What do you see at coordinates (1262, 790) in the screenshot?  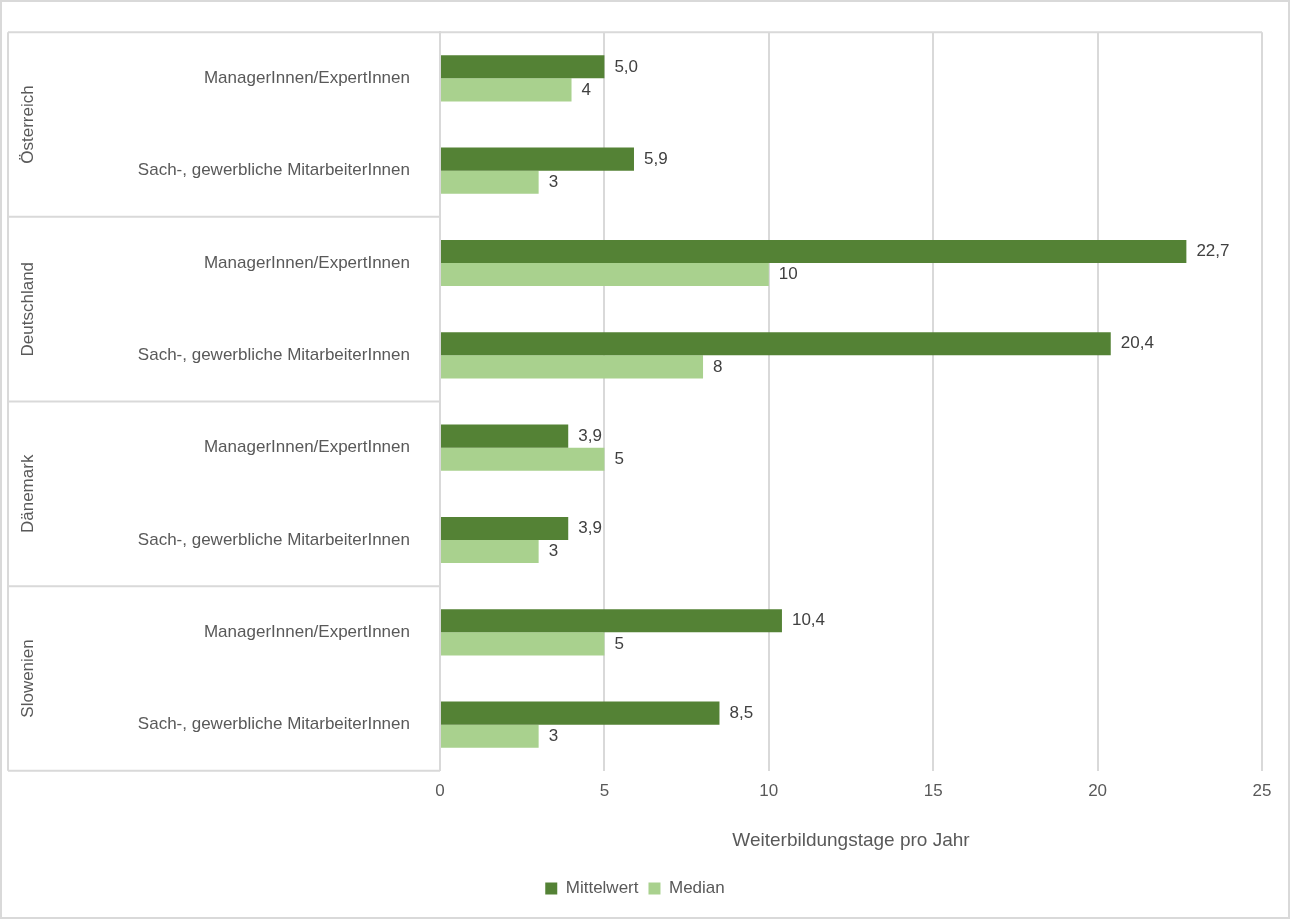 I see `x-tick-label: 25` at bounding box center [1262, 790].